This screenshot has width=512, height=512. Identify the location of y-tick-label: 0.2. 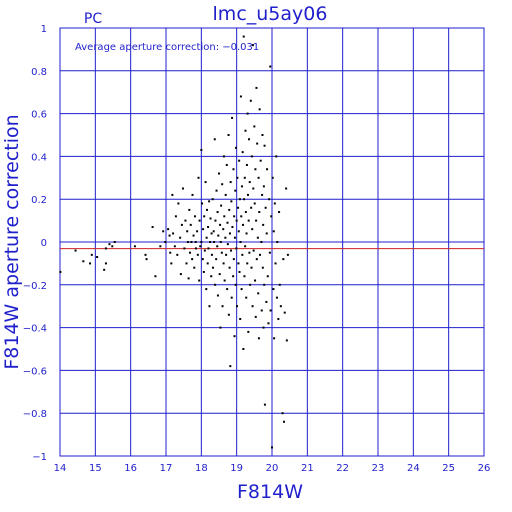
(39, 200).